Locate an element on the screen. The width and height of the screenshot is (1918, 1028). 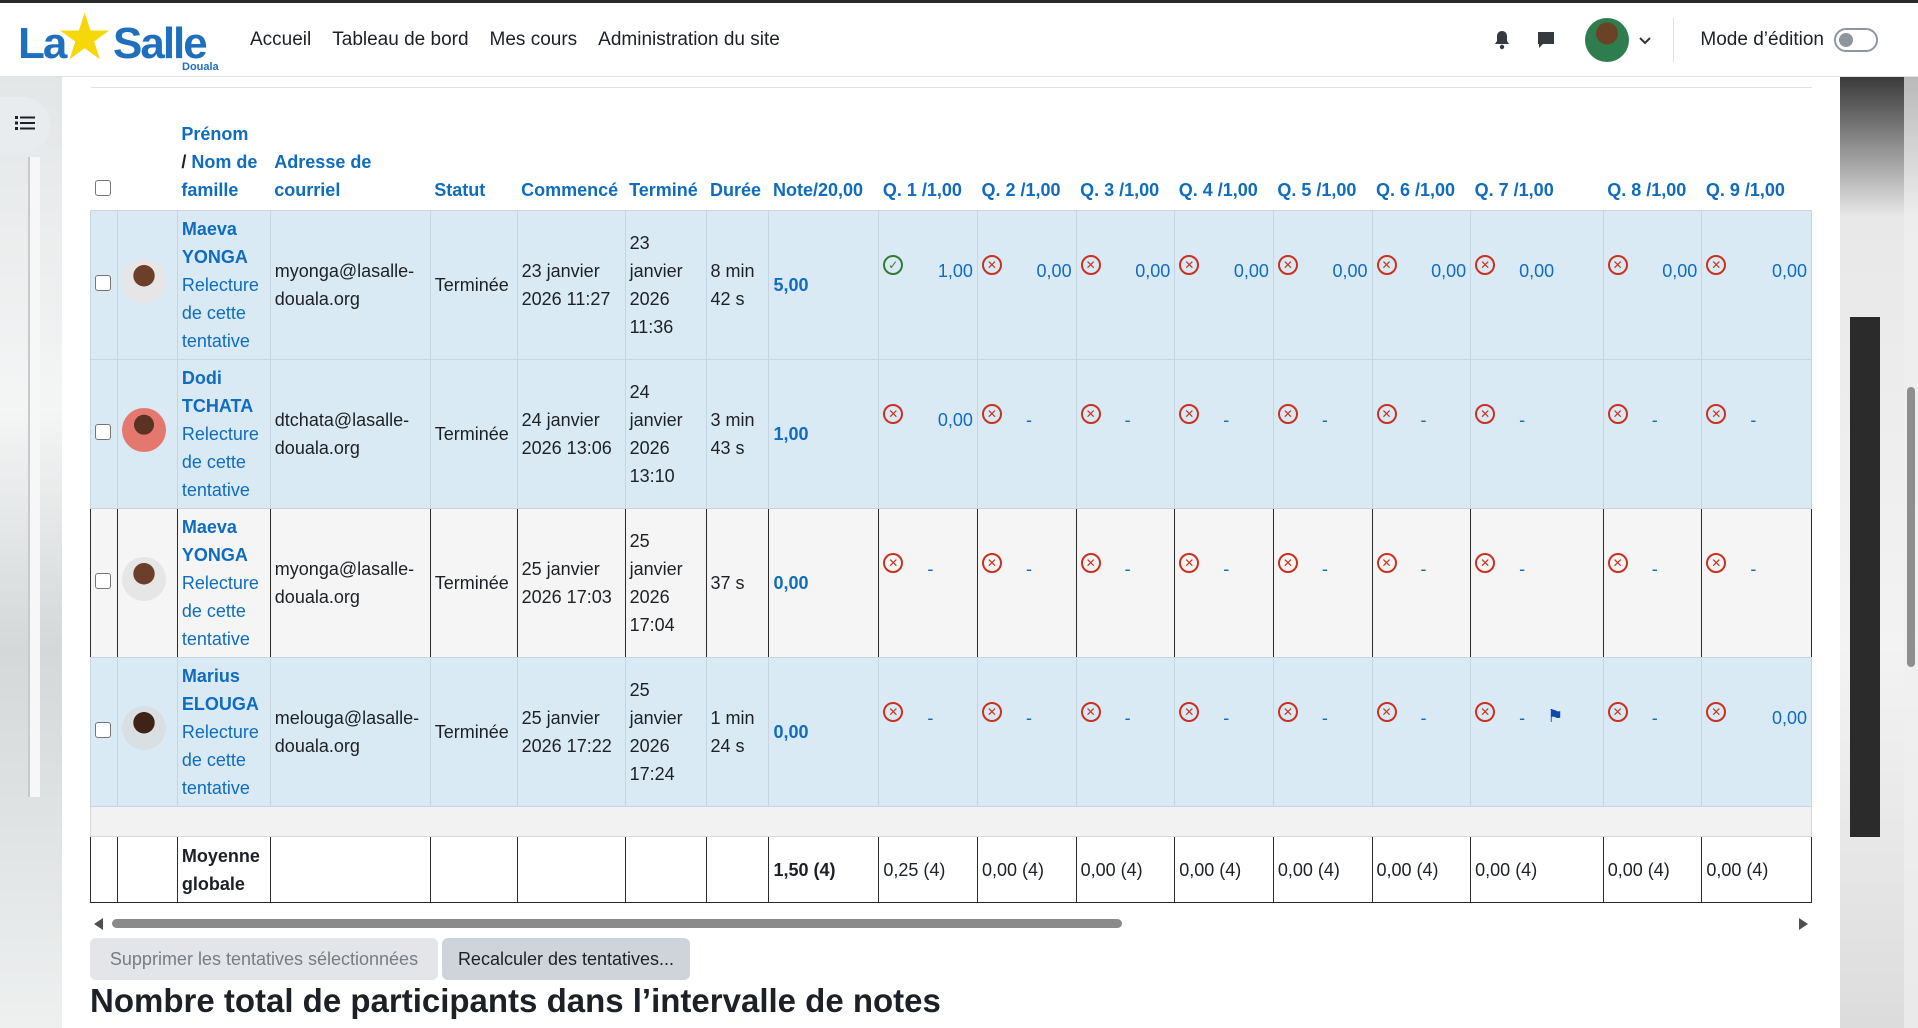
delete-selected-attempts-button: Supprimer les tentatives sélectionnées is located at coordinates (264, 959).